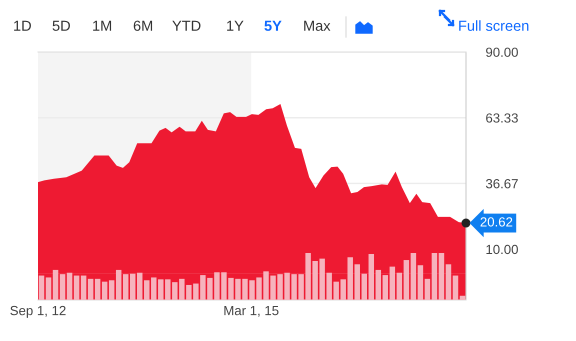 The image size is (576, 341). I want to click on x-tick-label: Mar 1, 15, so click(251, 311).